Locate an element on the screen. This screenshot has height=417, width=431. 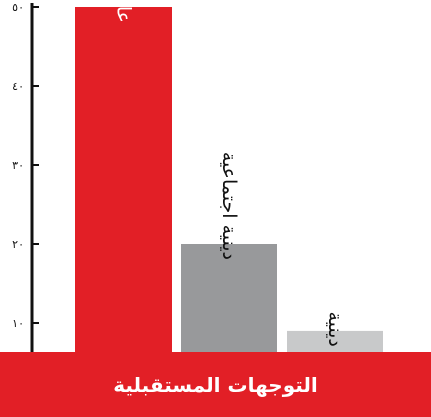
y-tick-label: ٣٠ is located at coordinates (18, 165).